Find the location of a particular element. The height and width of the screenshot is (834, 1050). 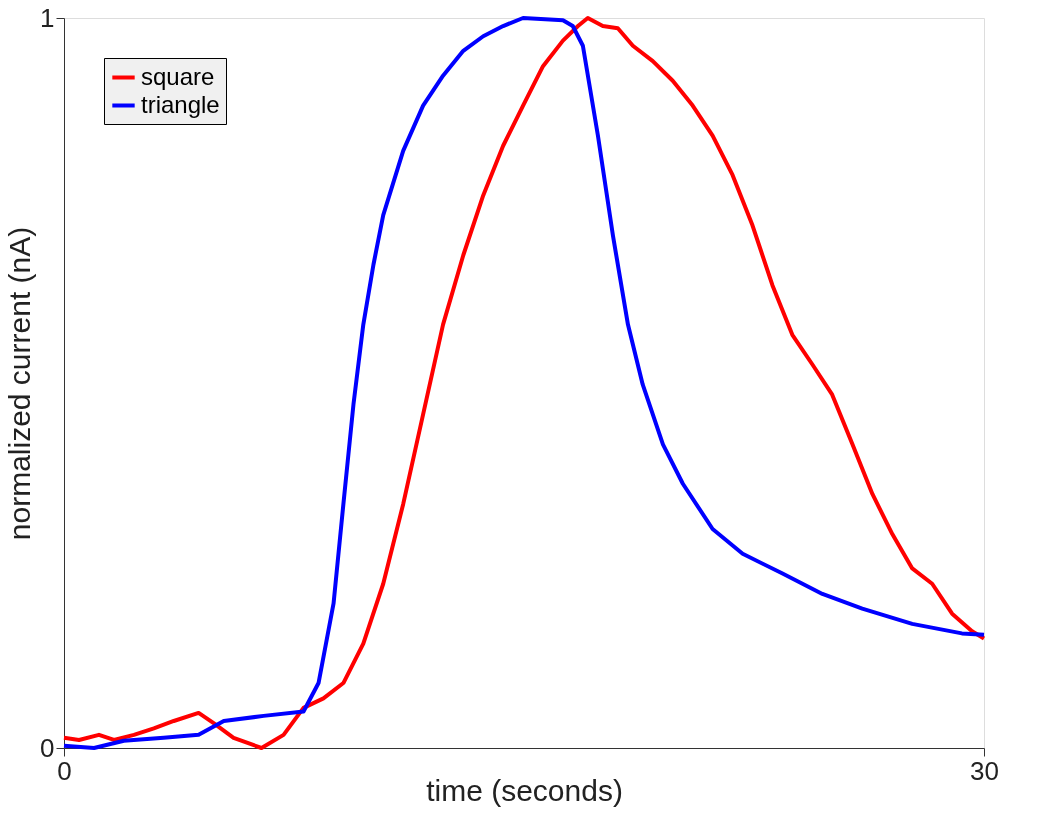

legend-label: triangle is located at coordinates (180, 104).